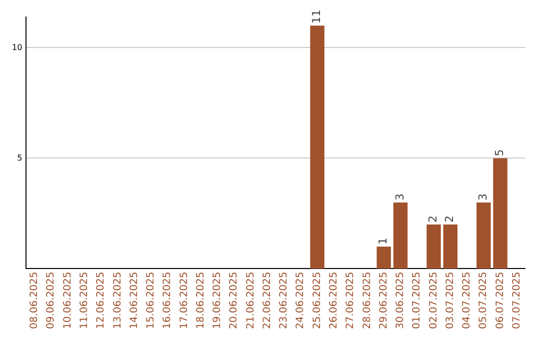 The image size is (540, 340). Describe the element at coordinates (434, 301) in the screenshot. I see `x-tick-label: 02.07.2025` at that location.